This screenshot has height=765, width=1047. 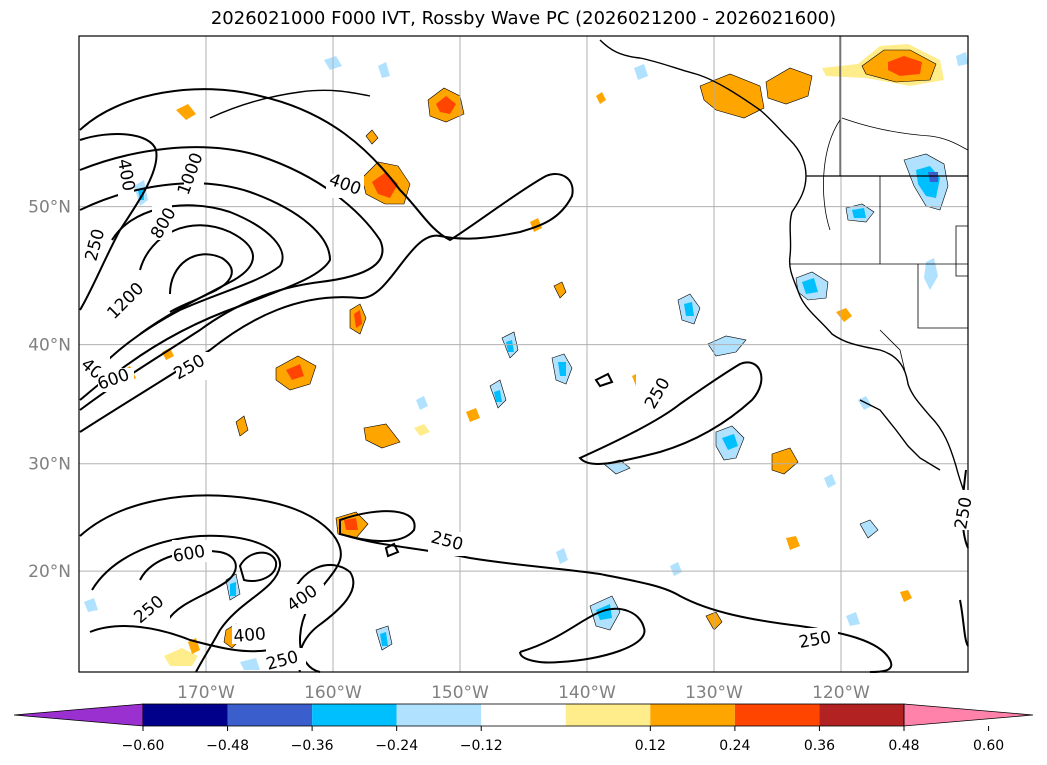 I want to click on latitude-tick-label: 50°N, so click(x=49, y=208).